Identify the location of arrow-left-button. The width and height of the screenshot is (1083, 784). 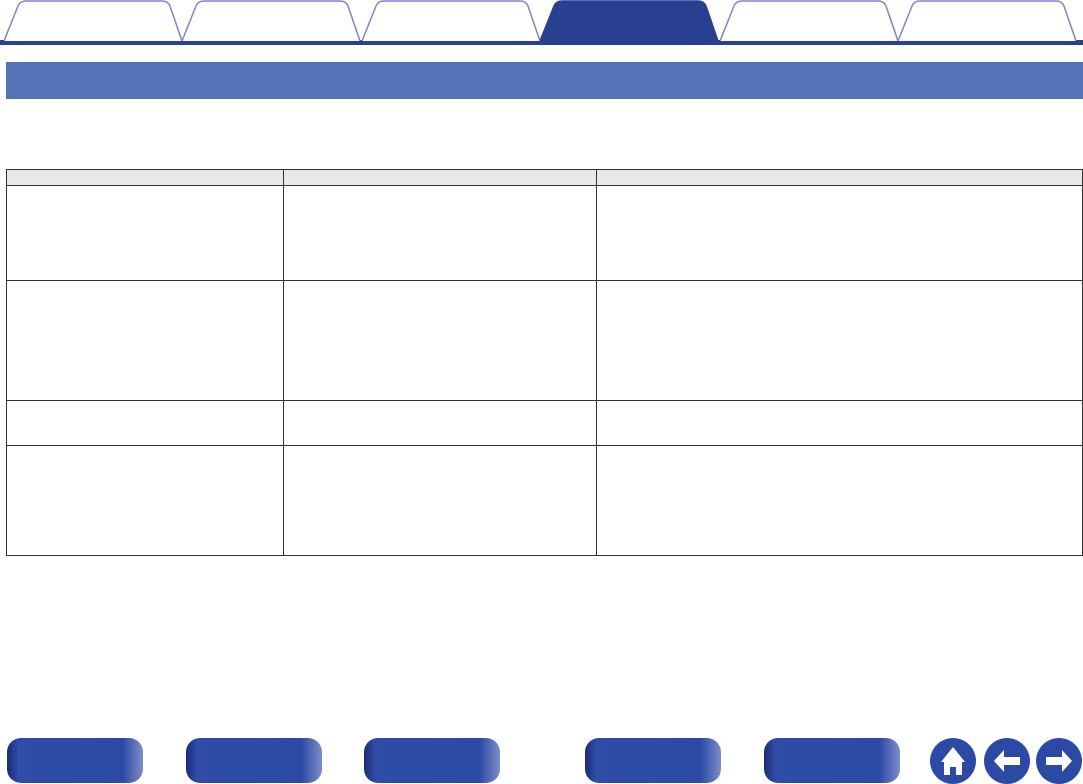
(1007, 761).